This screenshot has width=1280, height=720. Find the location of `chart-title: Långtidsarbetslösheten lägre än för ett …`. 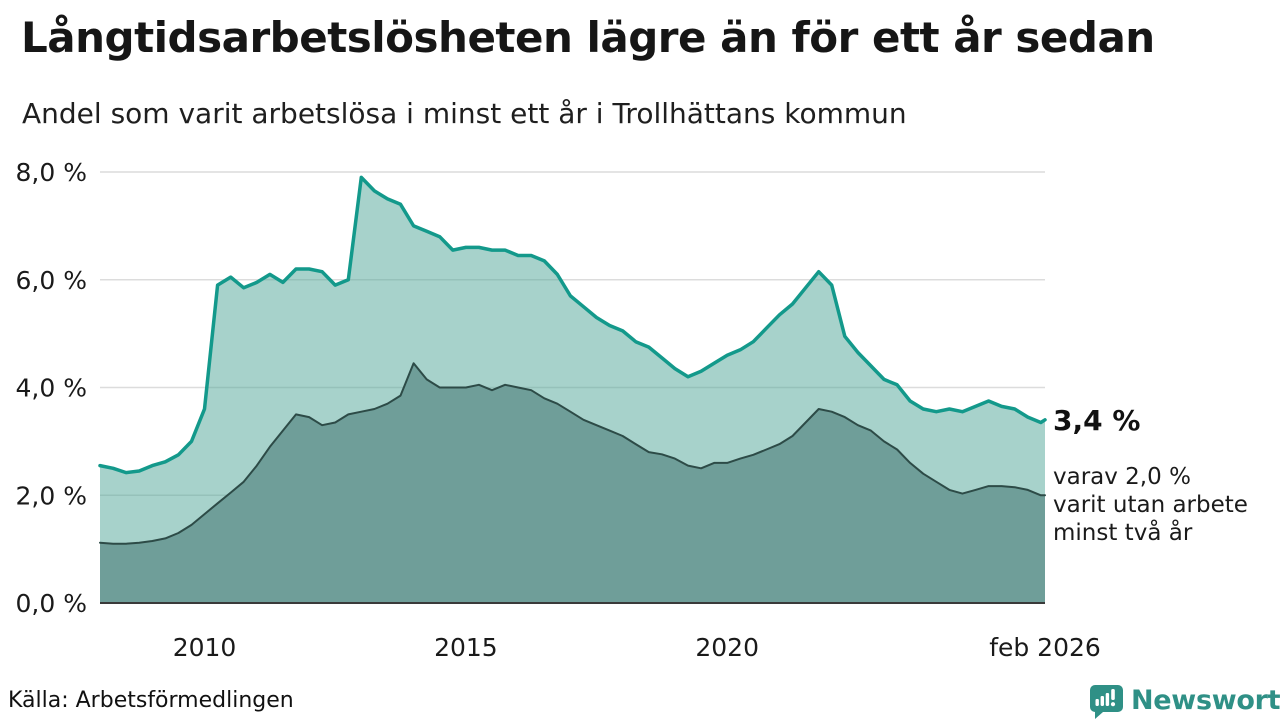

chart-title: Långtidsarbetslösheten lägre än för ett … is located at coordinates (588, 37).